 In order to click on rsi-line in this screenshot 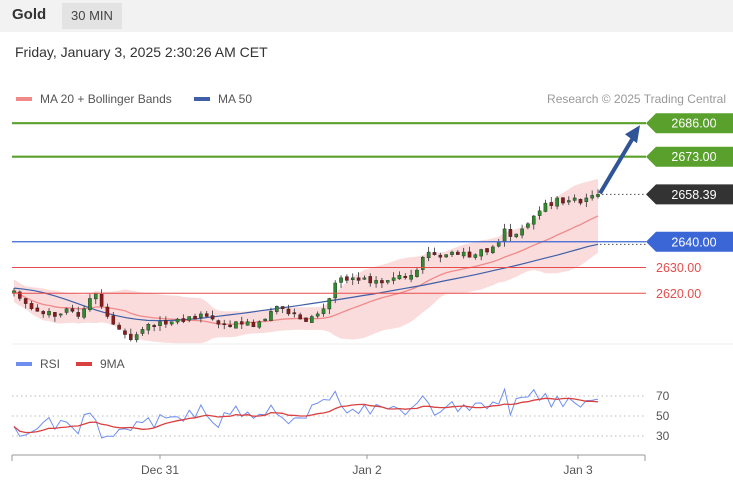, I will do `click(306, 413)`.